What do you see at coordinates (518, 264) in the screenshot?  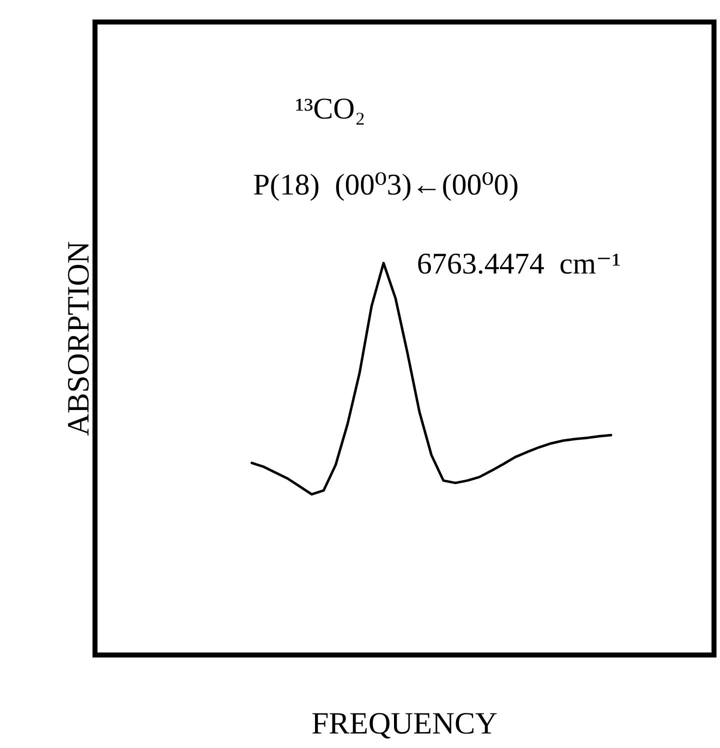 I see `annotation: 6763.4474 cm⁻¹` at bounding box center [518, 264].